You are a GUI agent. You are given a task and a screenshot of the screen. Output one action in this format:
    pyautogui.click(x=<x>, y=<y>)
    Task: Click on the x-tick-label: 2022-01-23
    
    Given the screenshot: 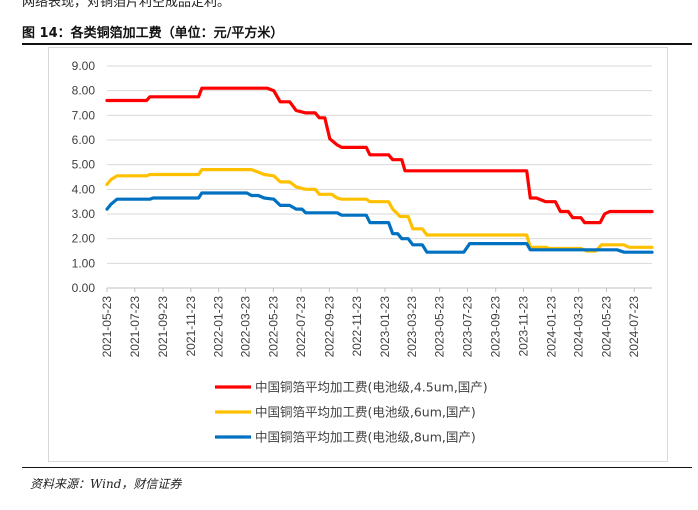 What is the action you would take?
    pyautogui.click(x=219, y=327)
    